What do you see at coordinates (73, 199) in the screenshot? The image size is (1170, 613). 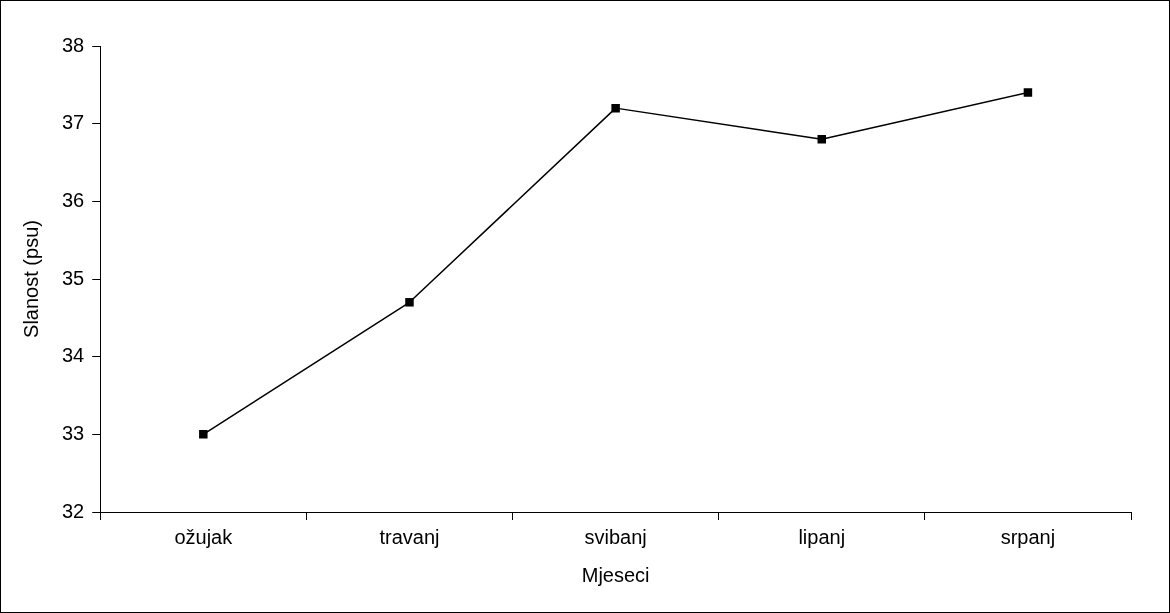 I see `y-tick-label: 36` at bounding box center [73, 199].